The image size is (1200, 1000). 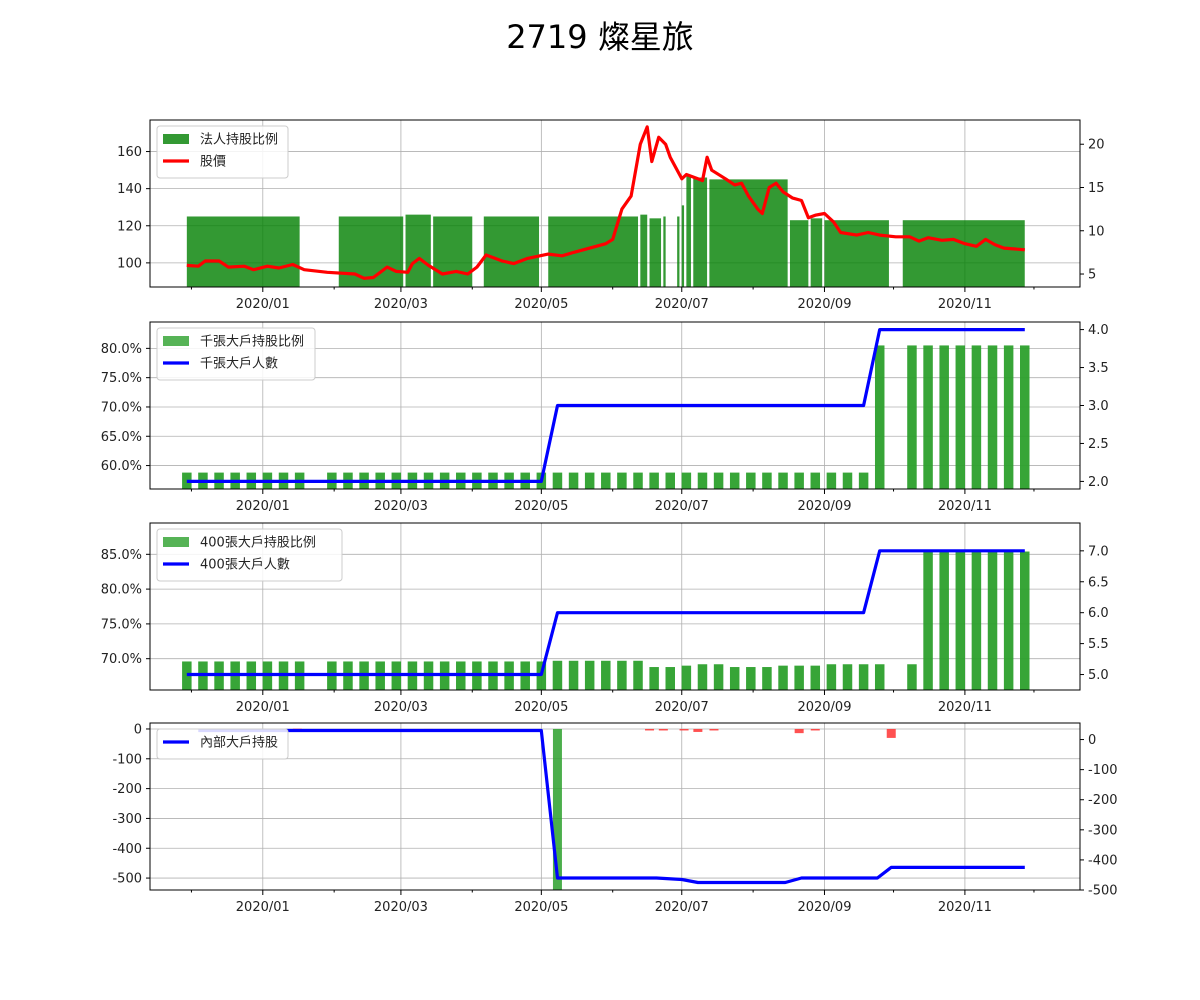 What do you see at coordinates (1098, 644) in the screenshot?
I see `right-tick-label: 5.5` at bounding box center [1098, 644].